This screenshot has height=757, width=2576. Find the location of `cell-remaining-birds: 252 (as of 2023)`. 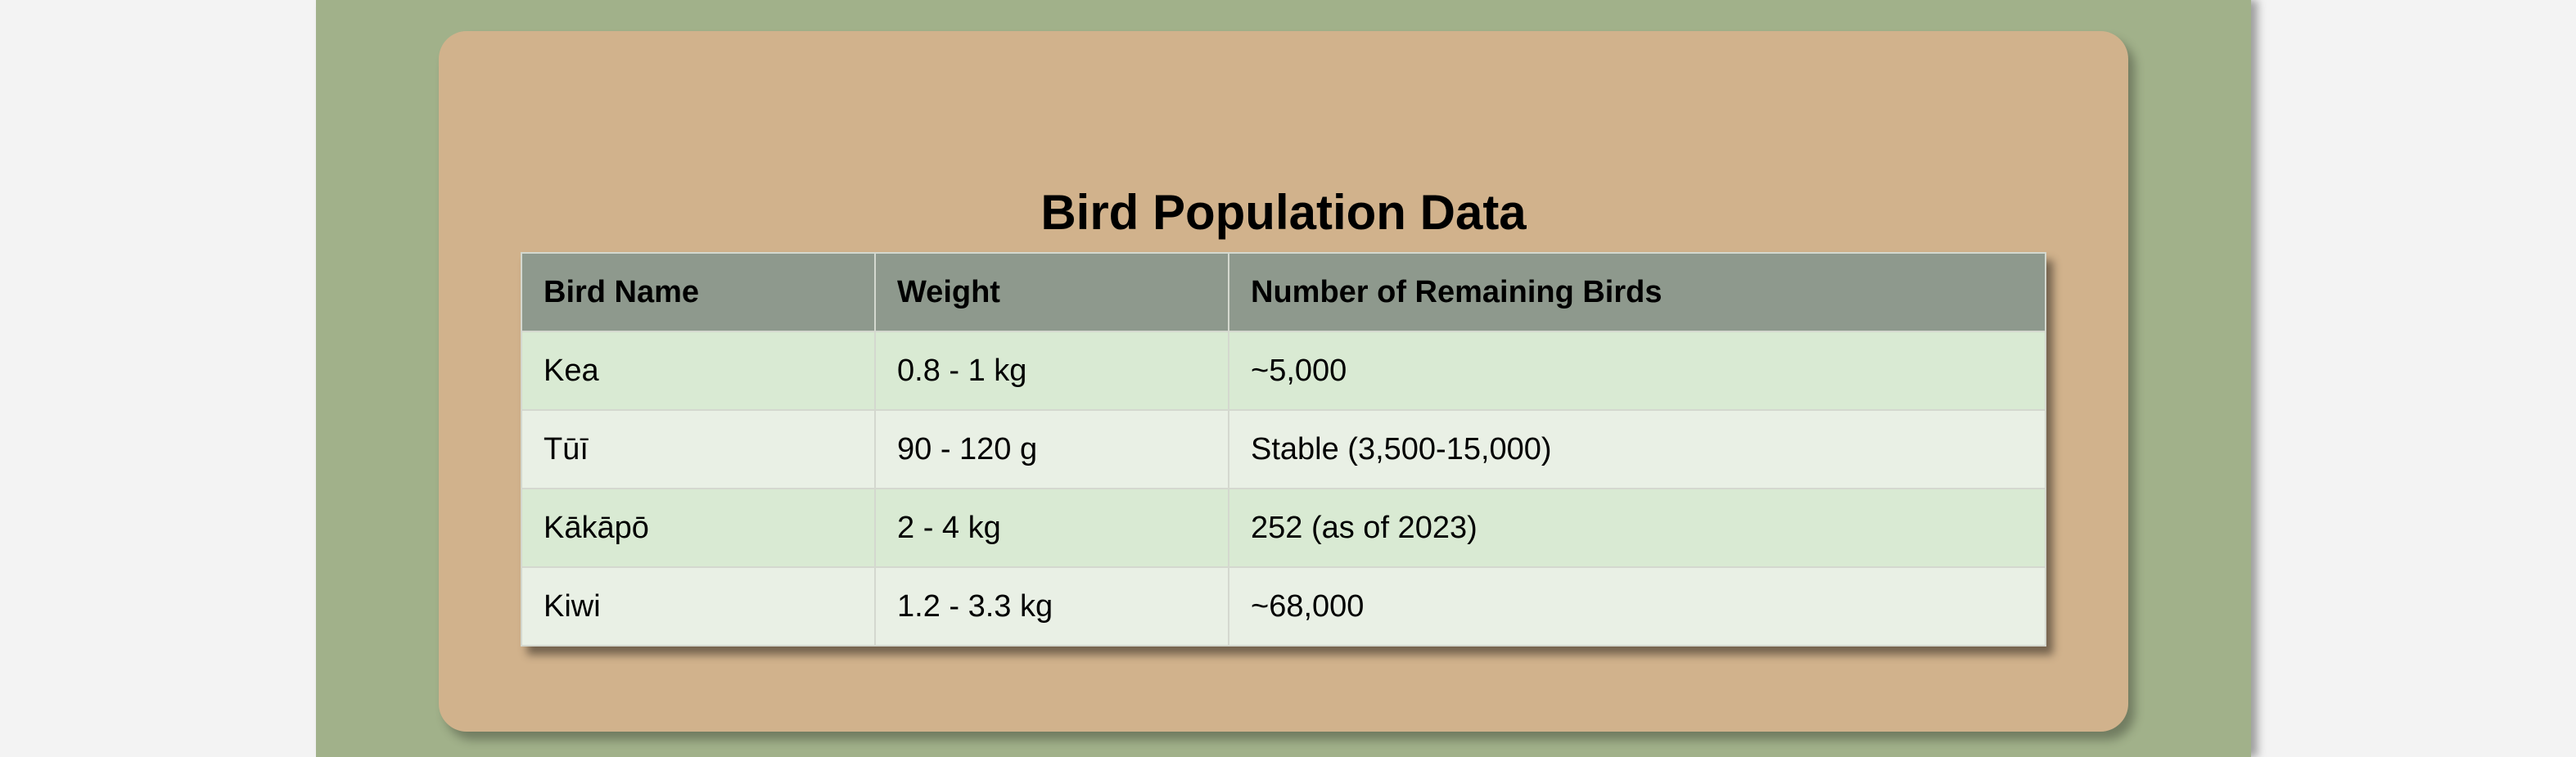

cell-remaining-birds: 252 (as of 2023) is located at coordinates (1637, 528).